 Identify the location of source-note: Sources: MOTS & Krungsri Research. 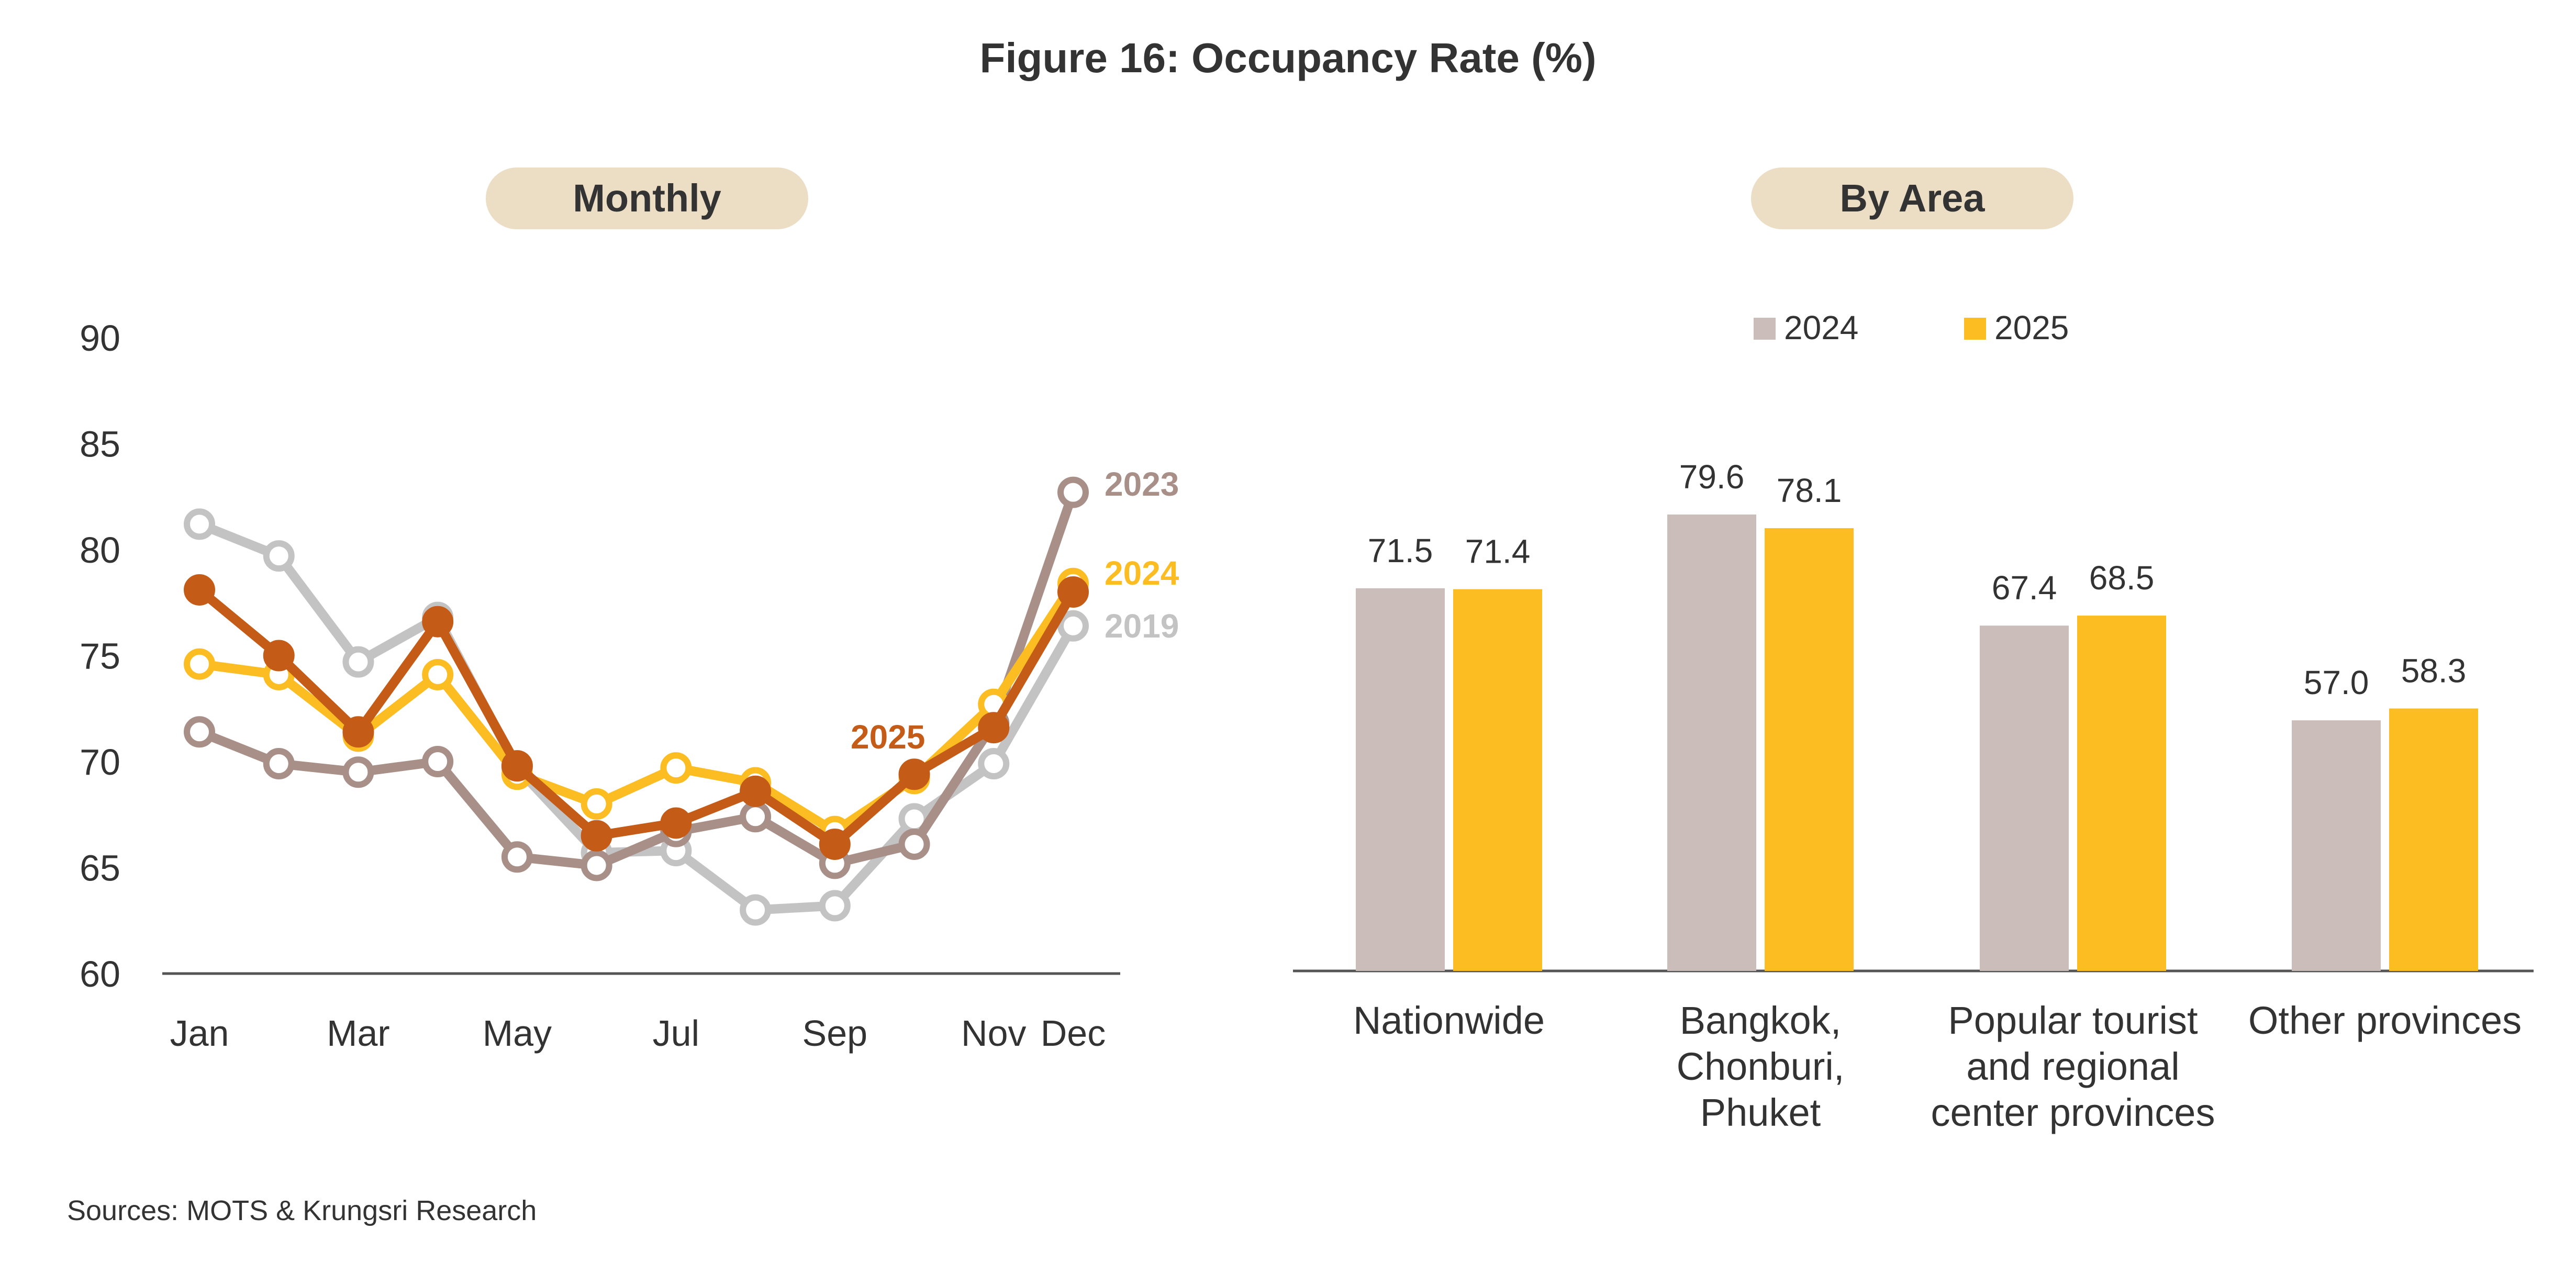
(302, 1210).